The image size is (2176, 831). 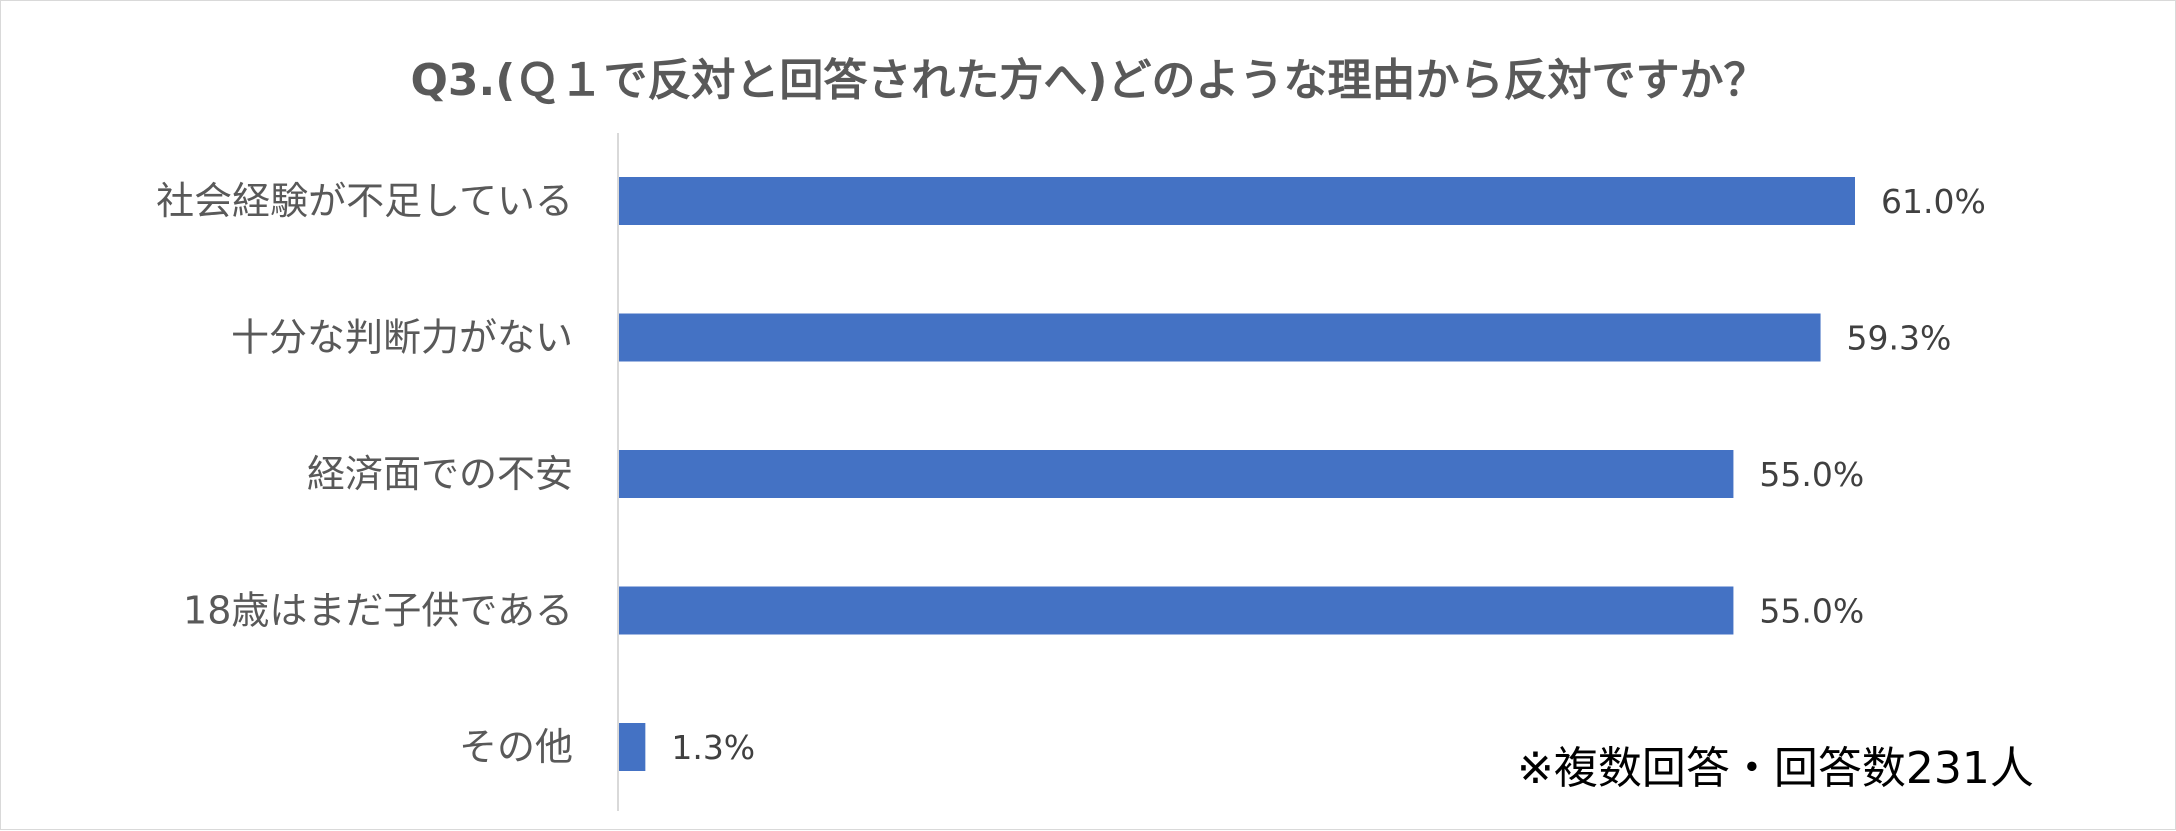 I want to click on chart-title: Q3.(Ｑ１で反対と回答された方へ)どのような理由から反対ですか？, so click(x=1089, y=80).